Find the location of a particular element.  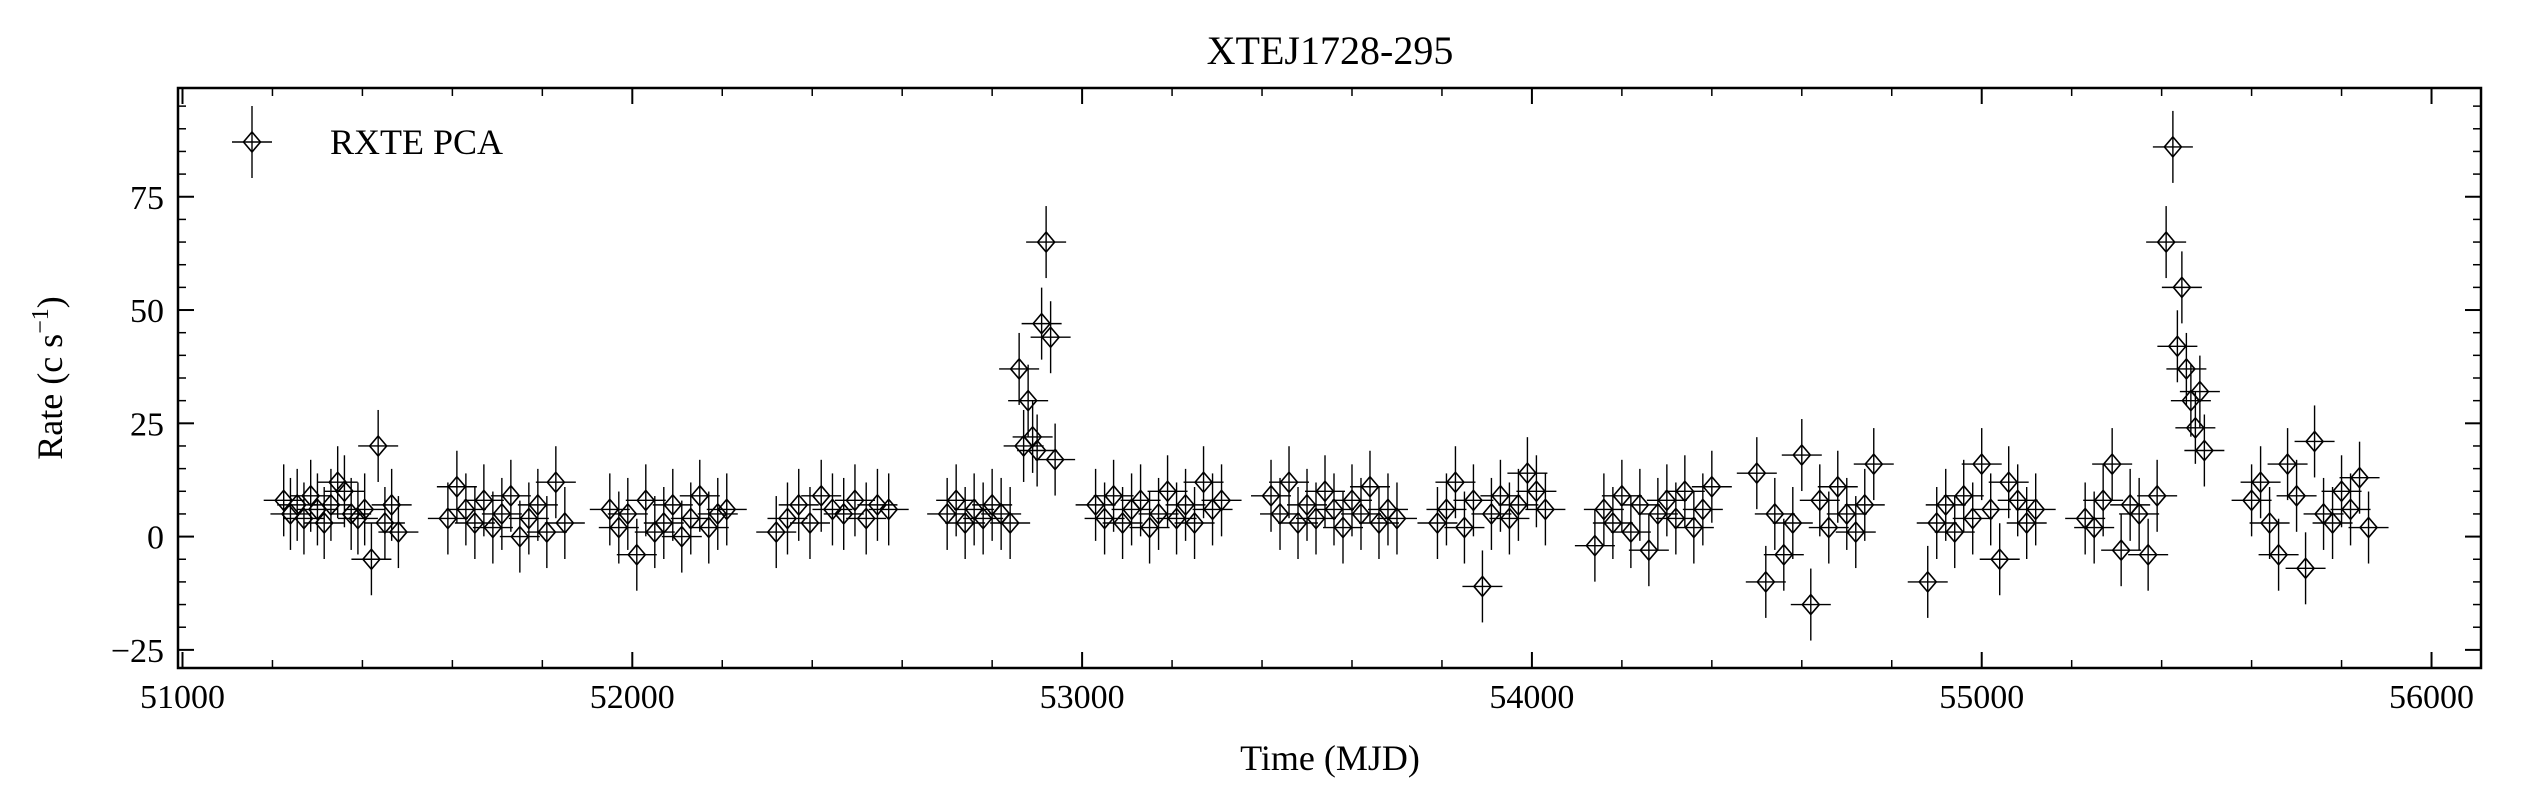

x-tick-label: 53000 is located at coordinates (1082, 697).